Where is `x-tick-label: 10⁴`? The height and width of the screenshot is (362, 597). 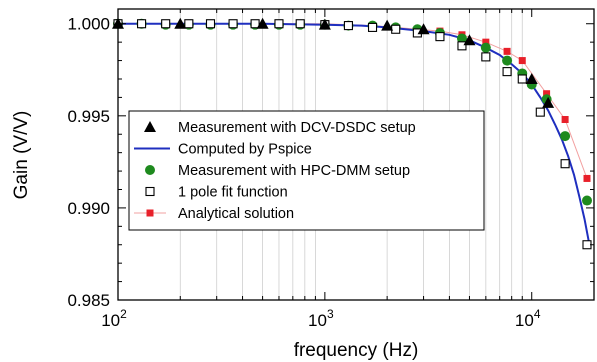
x-tick-label: 10⁴ is located at coordinates (528, 318).